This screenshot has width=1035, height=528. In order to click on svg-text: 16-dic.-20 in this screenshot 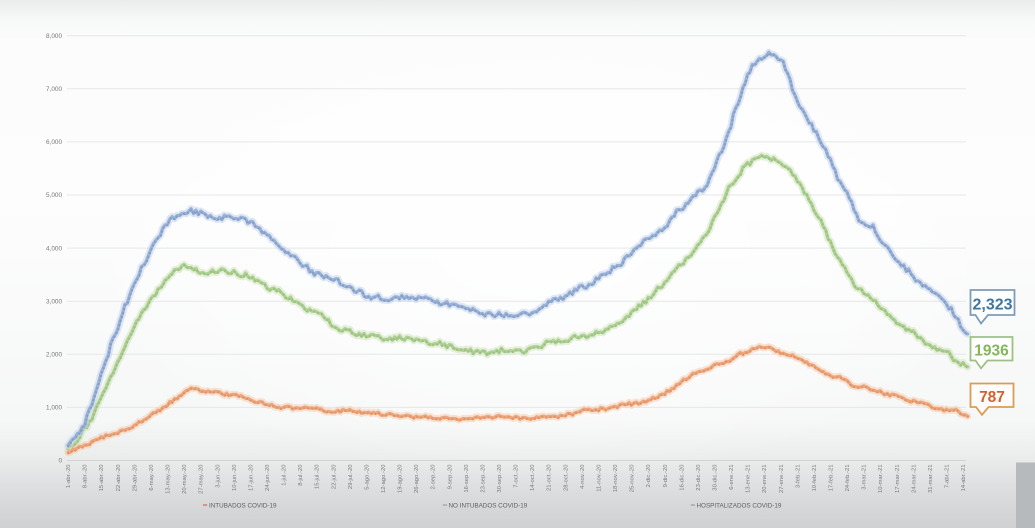, I will do `click(682, 477)`.